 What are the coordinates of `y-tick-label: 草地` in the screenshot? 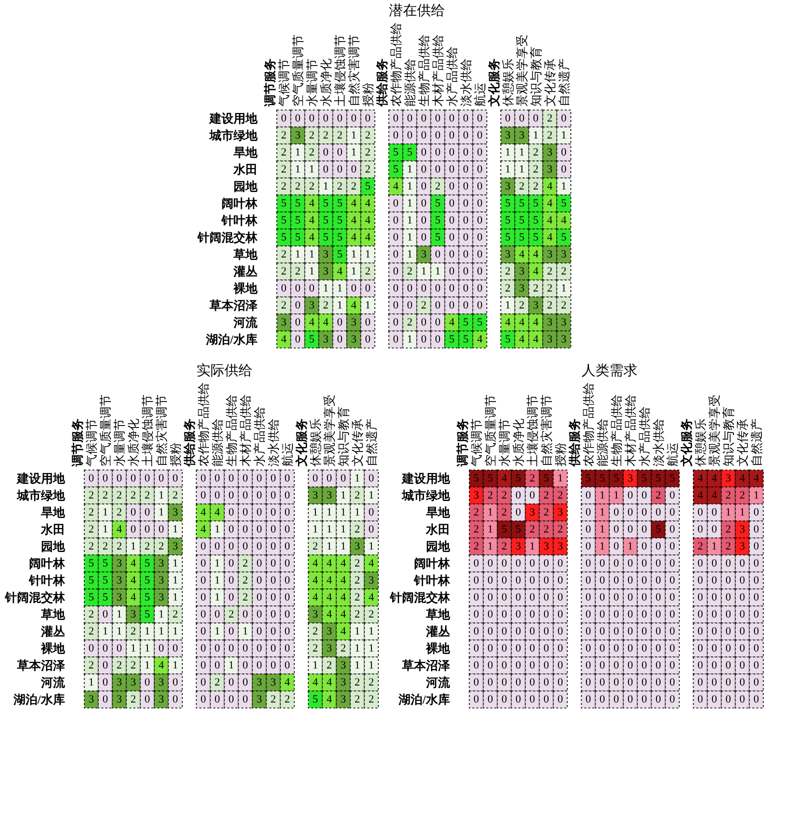 It's located at (437, 615).